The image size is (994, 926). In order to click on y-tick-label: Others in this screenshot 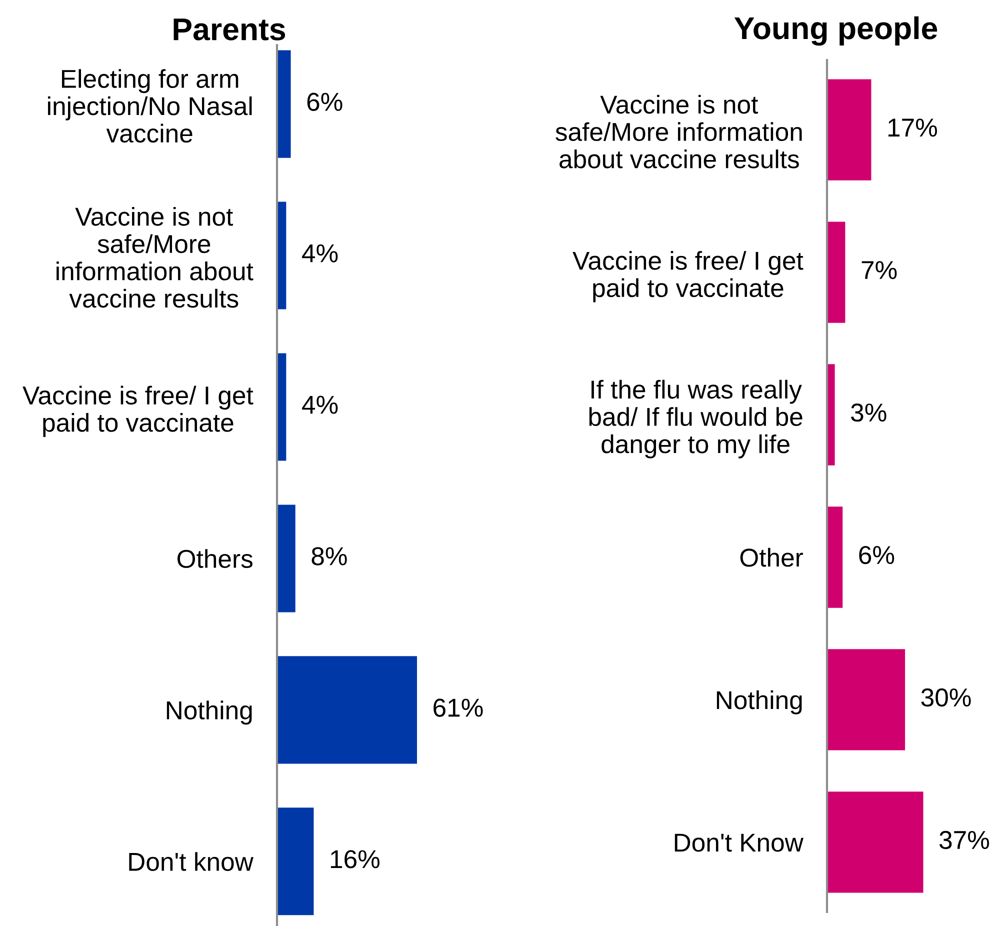, I will do `click(215, 558)`.